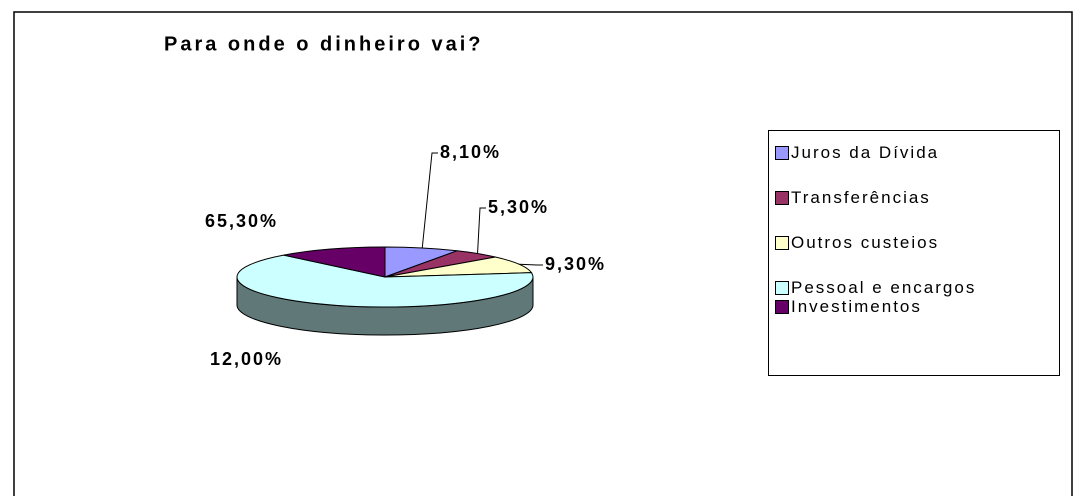 The width and height of the screenshot is (1084, 496). I want to click on legend-label: Pessoal e encargos, so click(884, 287).